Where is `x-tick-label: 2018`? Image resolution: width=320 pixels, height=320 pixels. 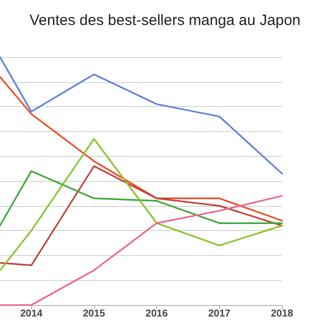
x-tick-label: 2018 is located at coordinates (282, 314).